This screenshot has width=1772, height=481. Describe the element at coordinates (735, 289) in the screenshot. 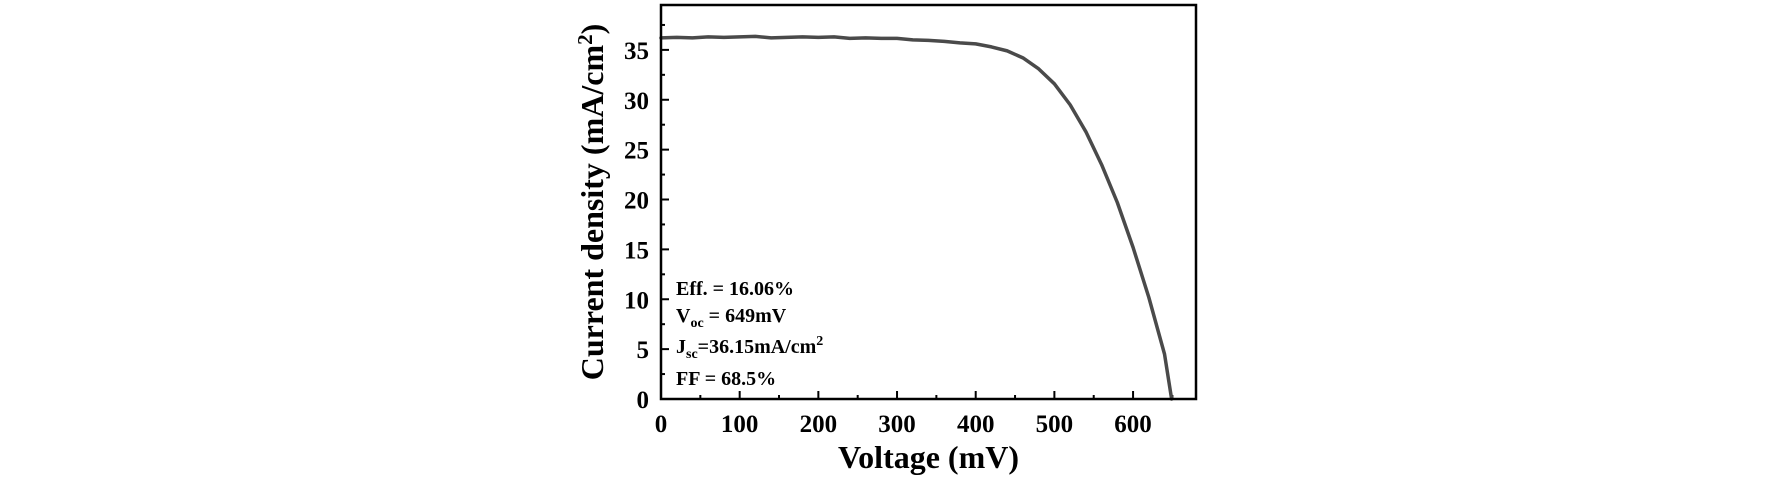

I see `annotation-efficiency: Eff. = 16.06%` at that location.